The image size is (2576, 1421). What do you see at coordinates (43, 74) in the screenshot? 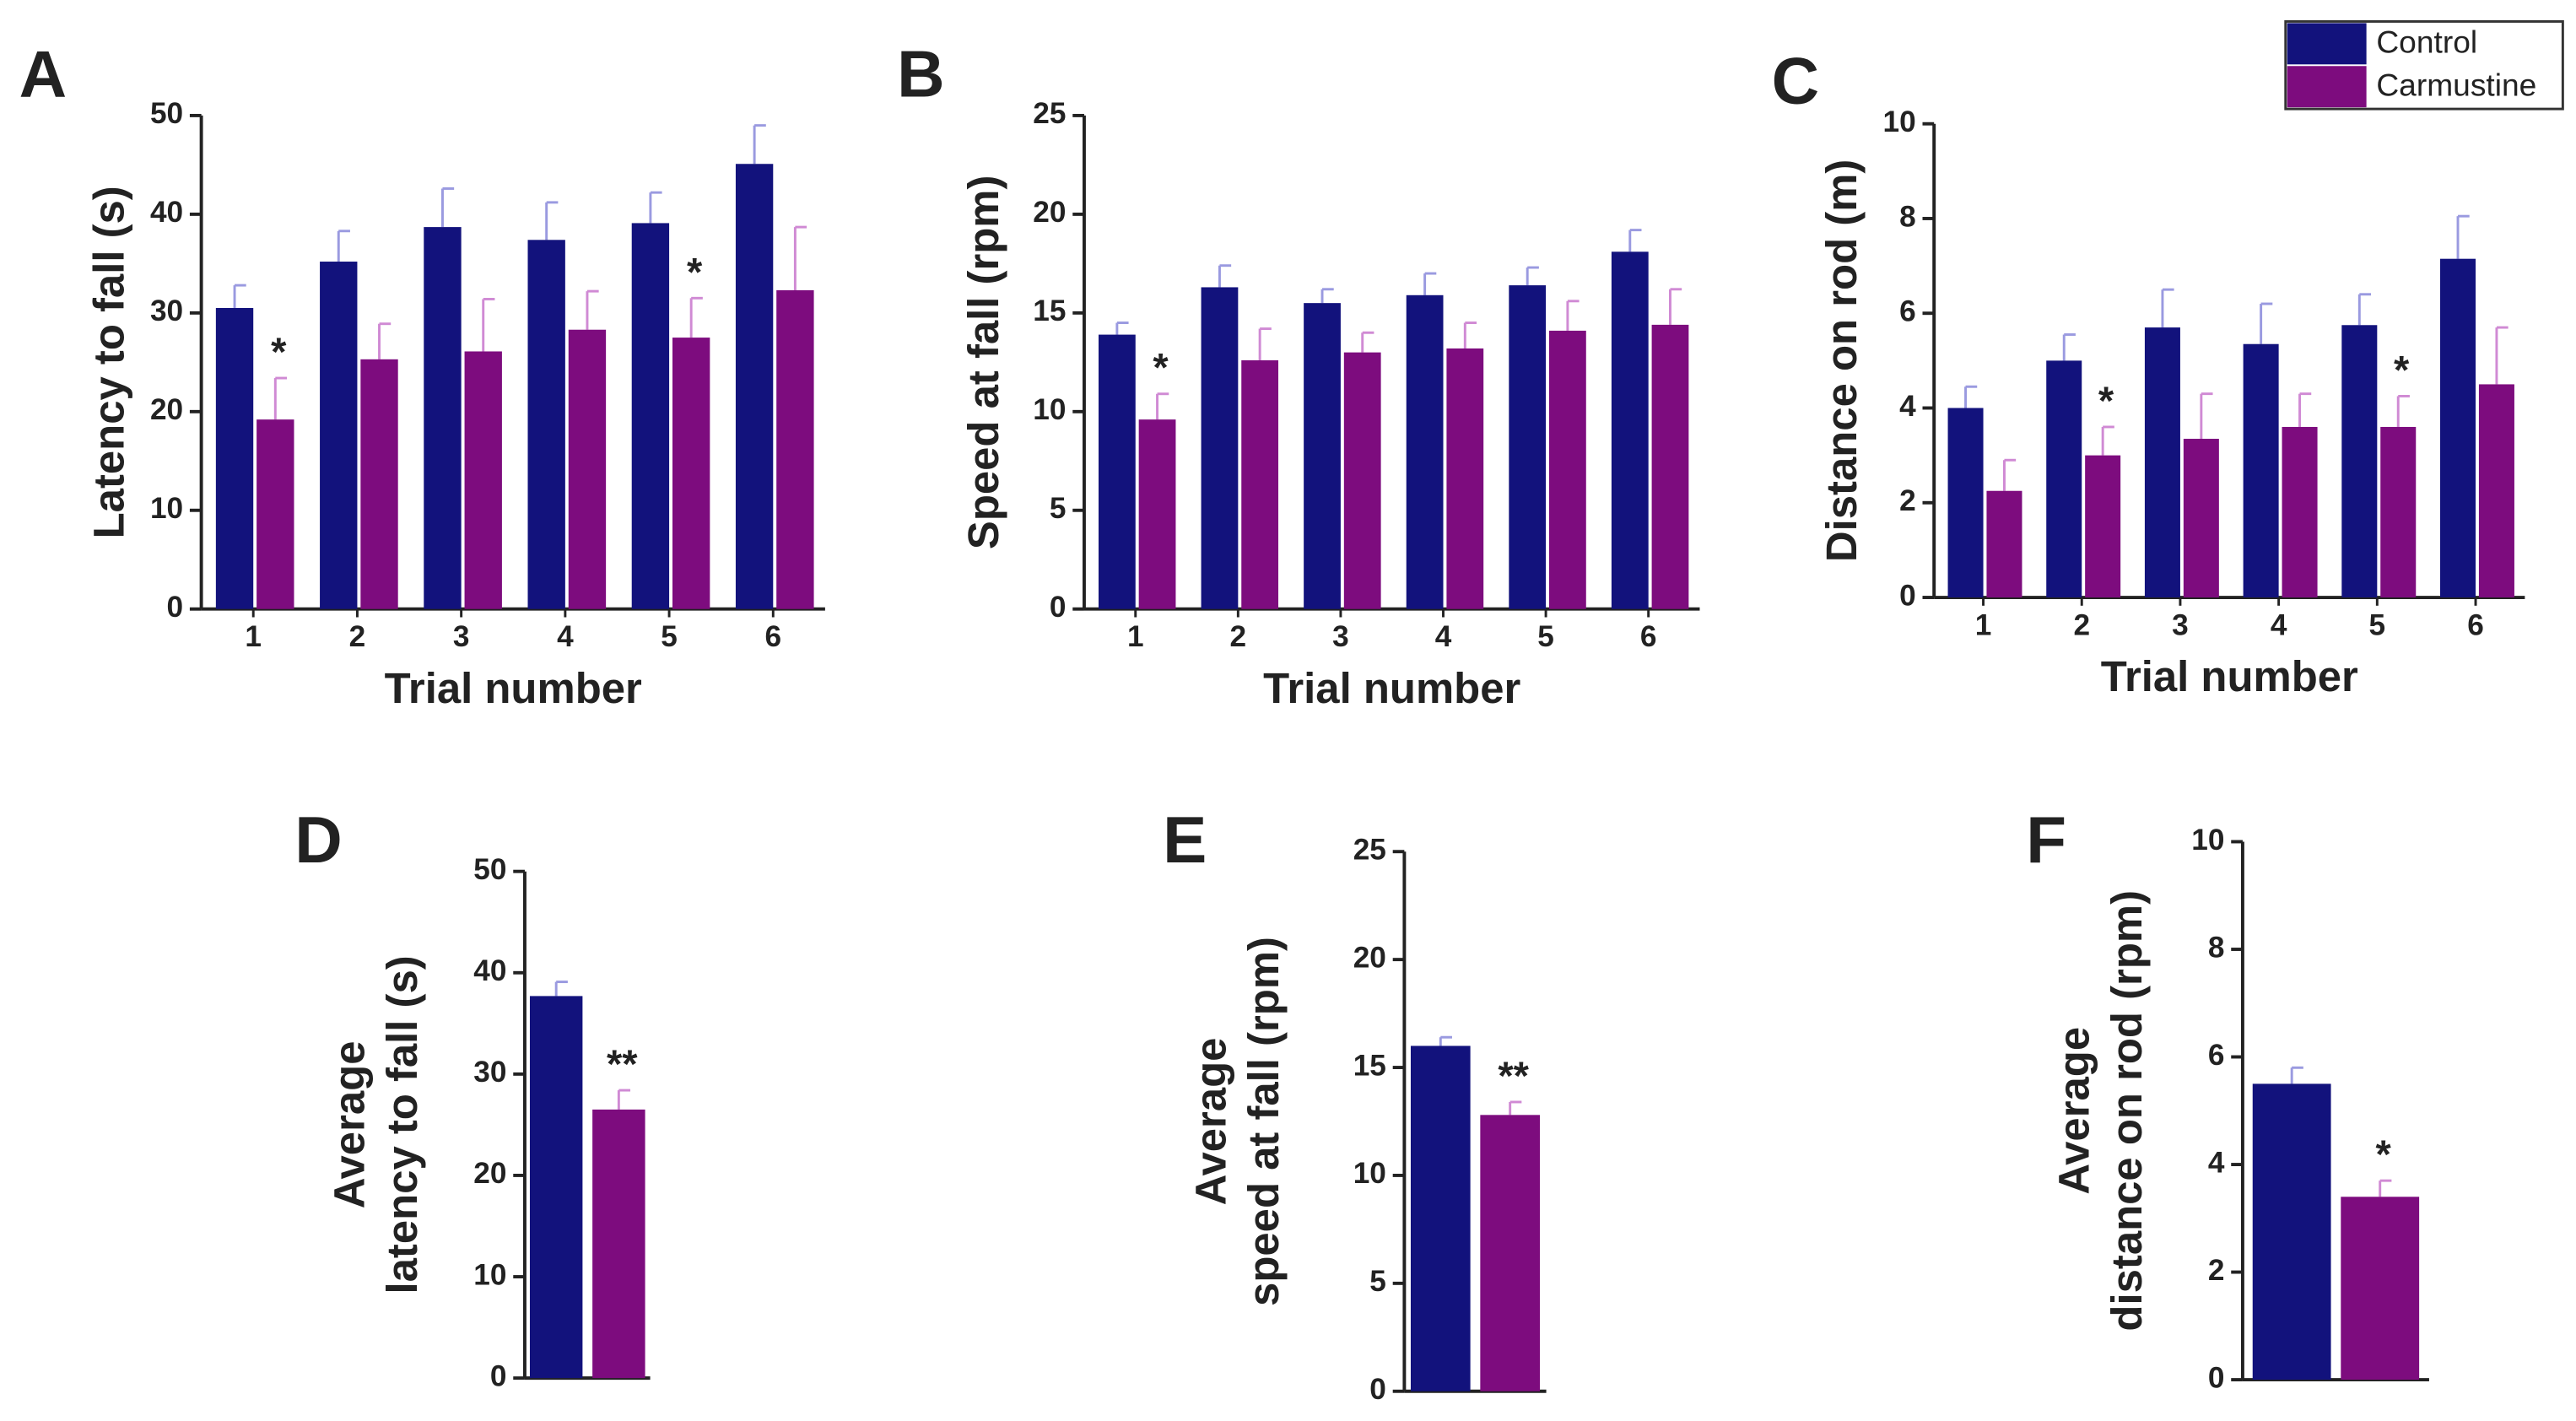
I see `panel-label: A` at bounding box center [43, 74].